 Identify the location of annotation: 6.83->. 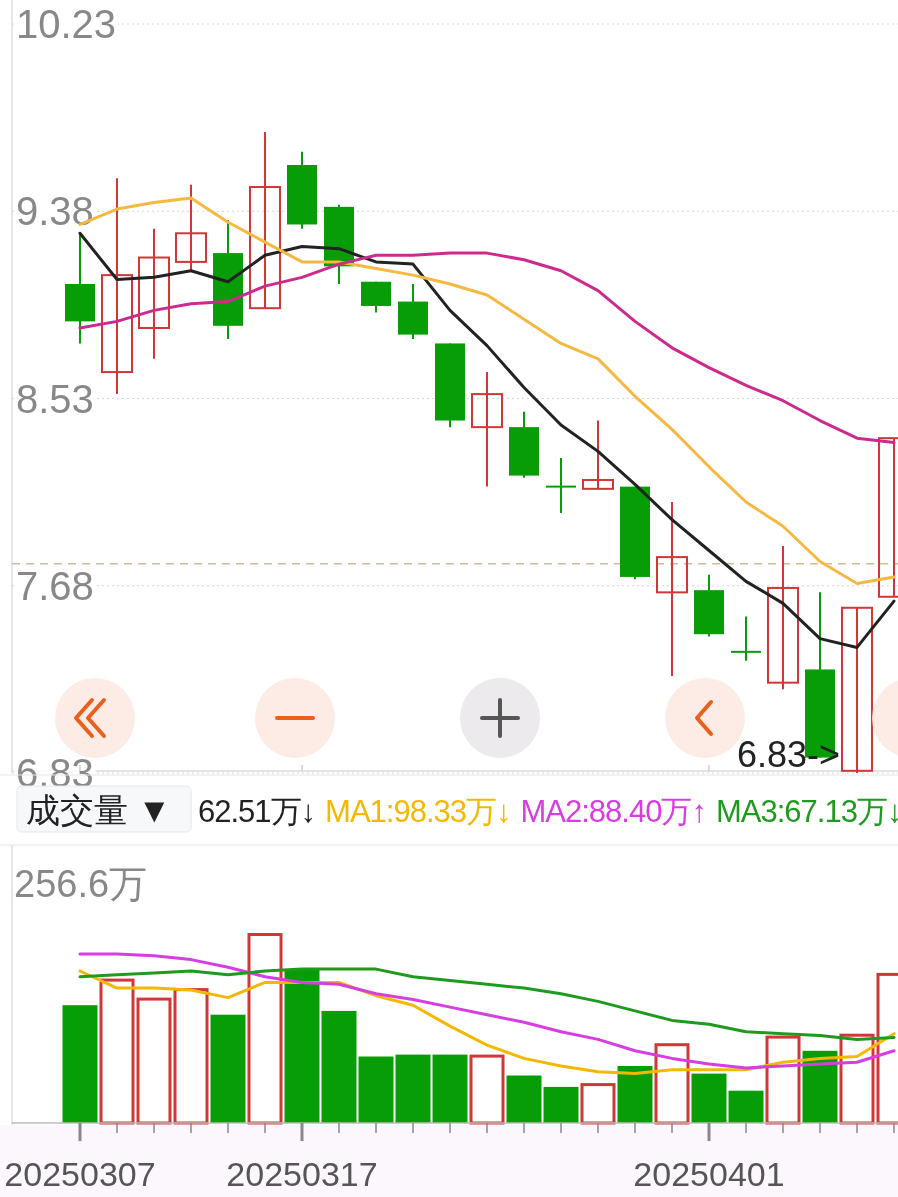
(788, 754).